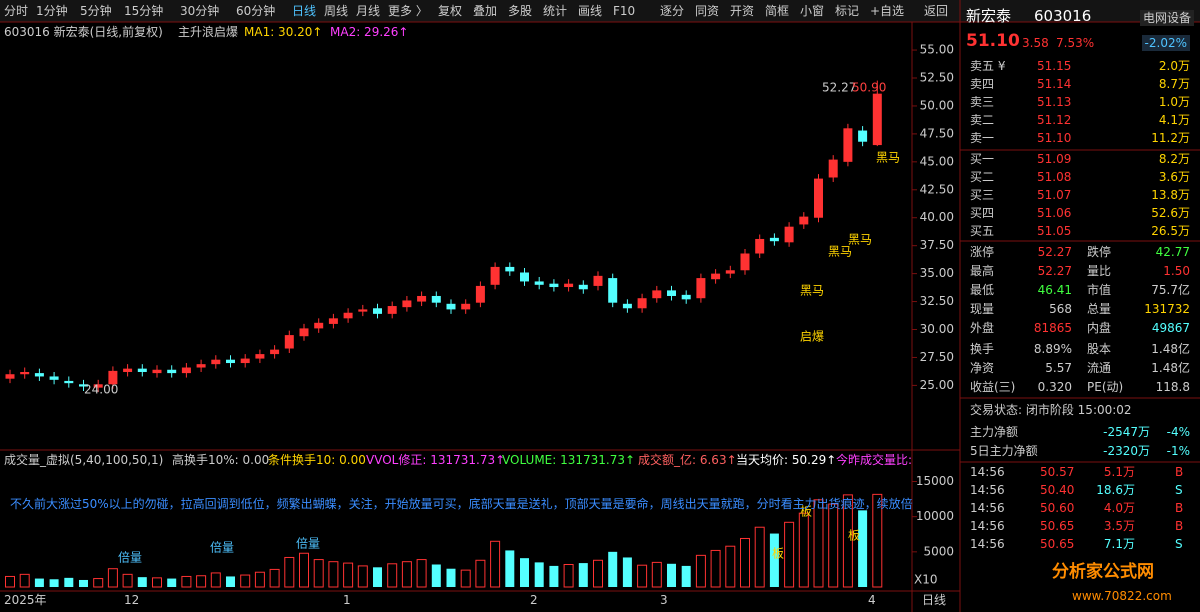 This screenshot has width=1200, height=612. I want to click on toolbar-bg, so click(600, 11).